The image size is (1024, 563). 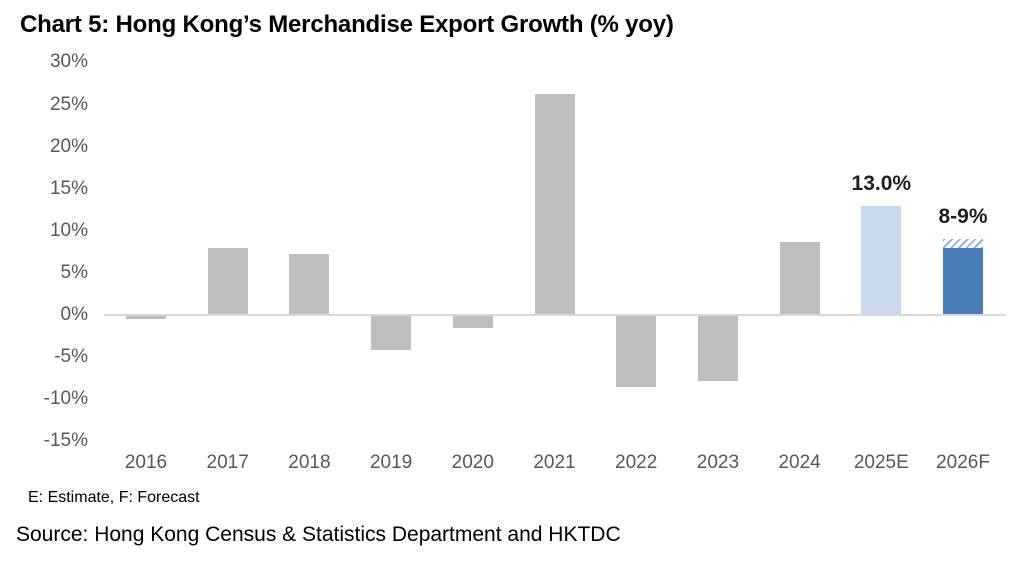 What do you see at coordinates (881, 462) in the screenshot?
I see `x-tick-label-2025e: 2025E` at bounding box center [881, 462].